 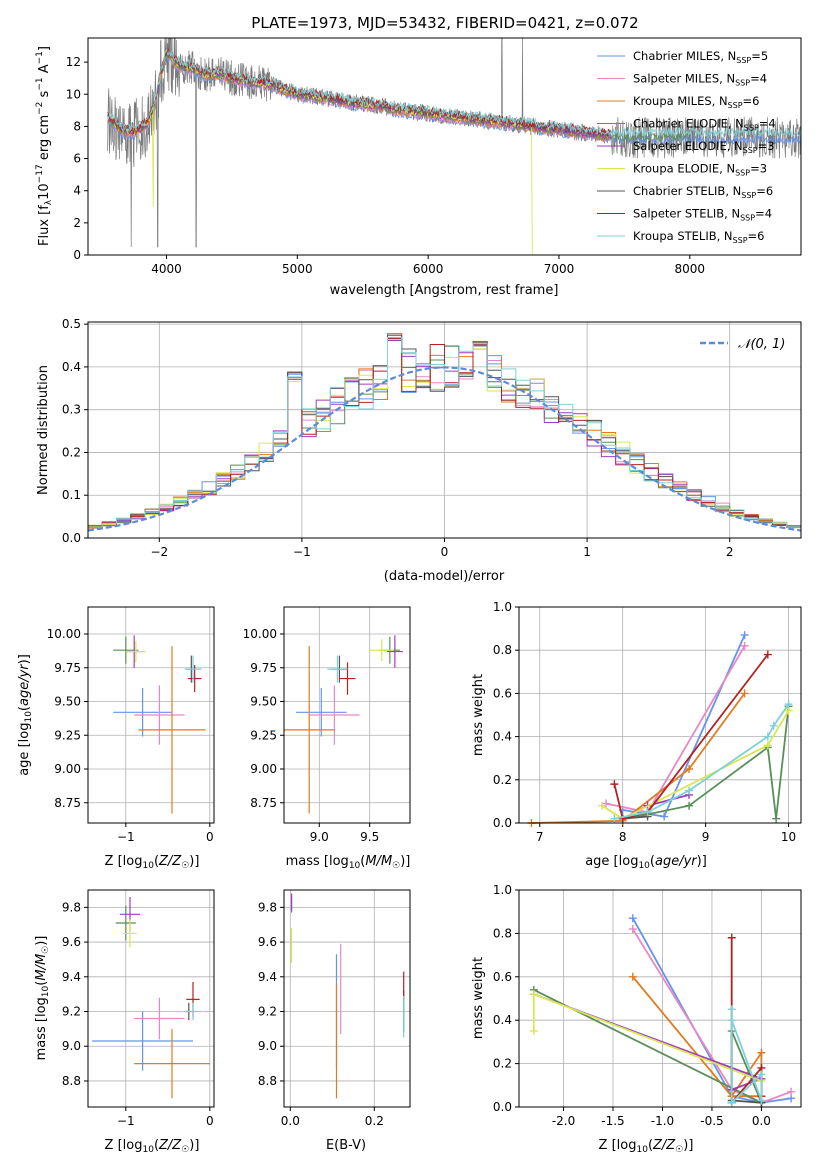 What do you see at coordinates (711, 1121) in the screenshot?
I see `x-tick-label: -0.5` at bounding box center [711, 1121].